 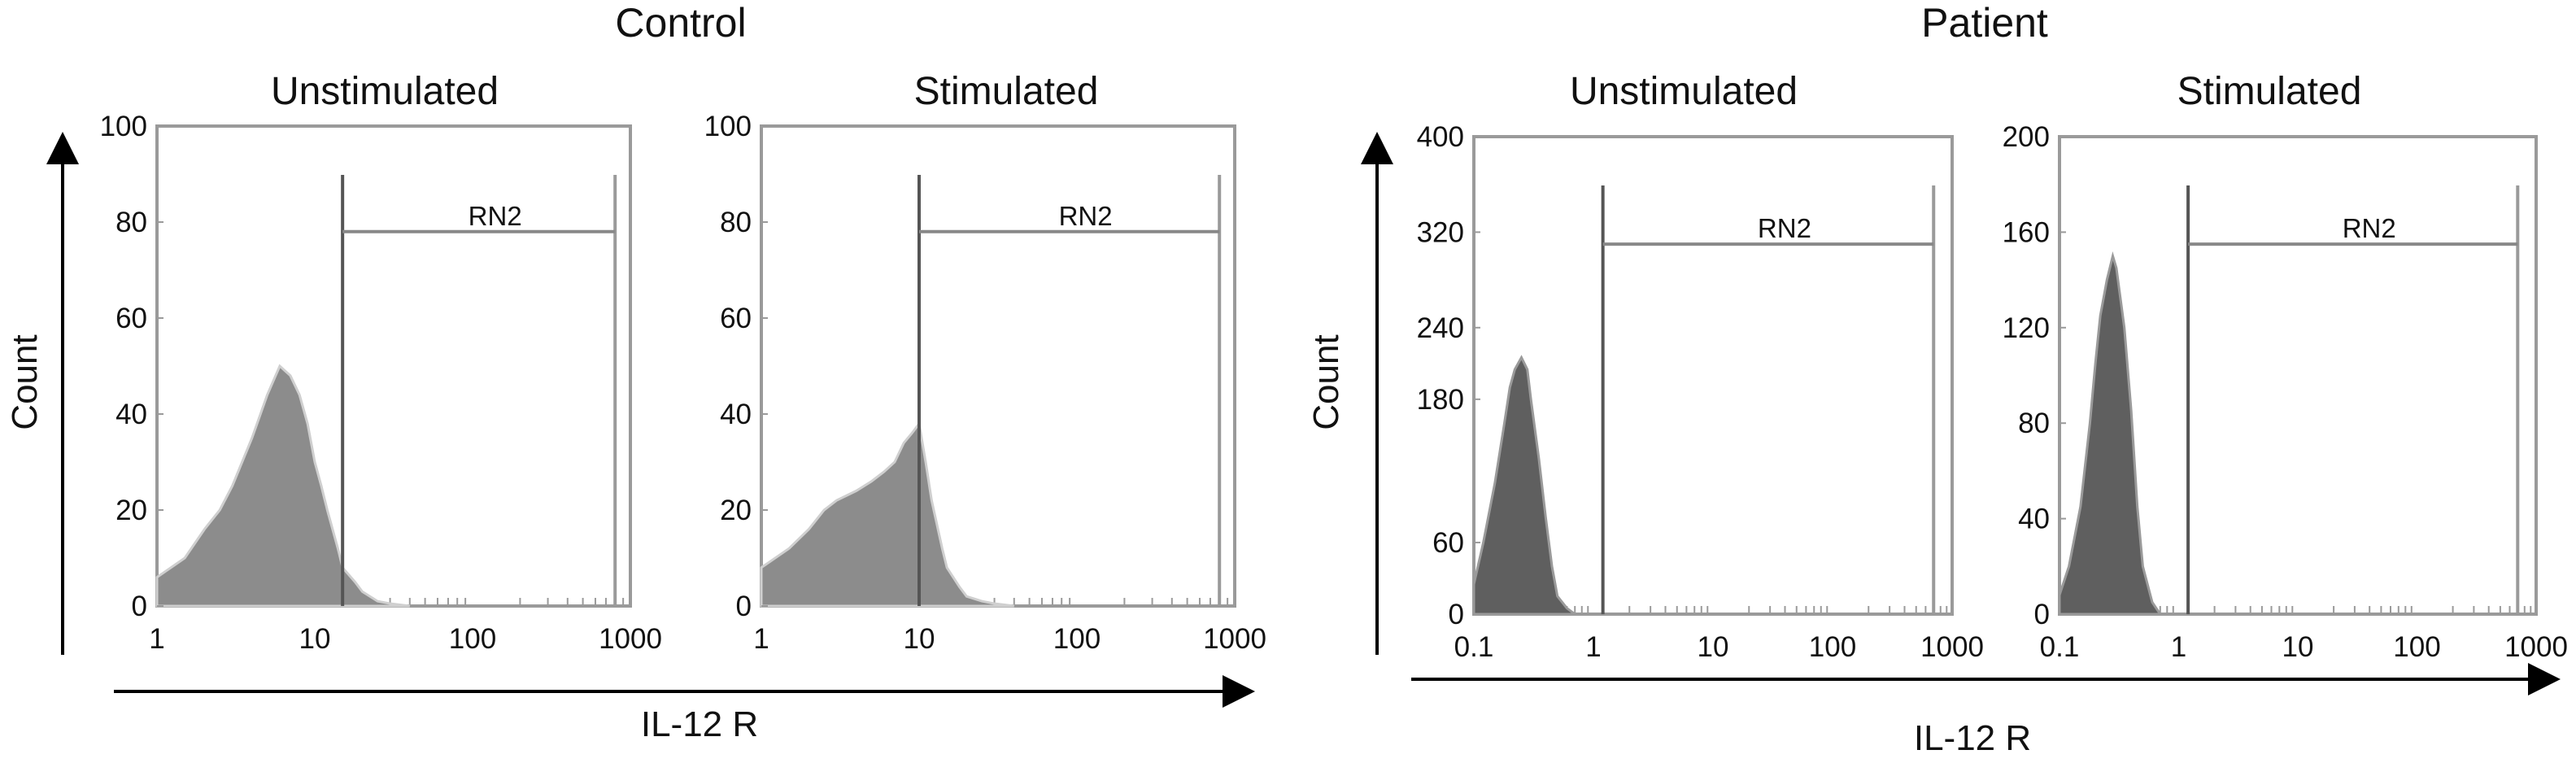 I want to click on panel-title-patient-unstimulated: Unstimulated, so click(x=1684, y=91).